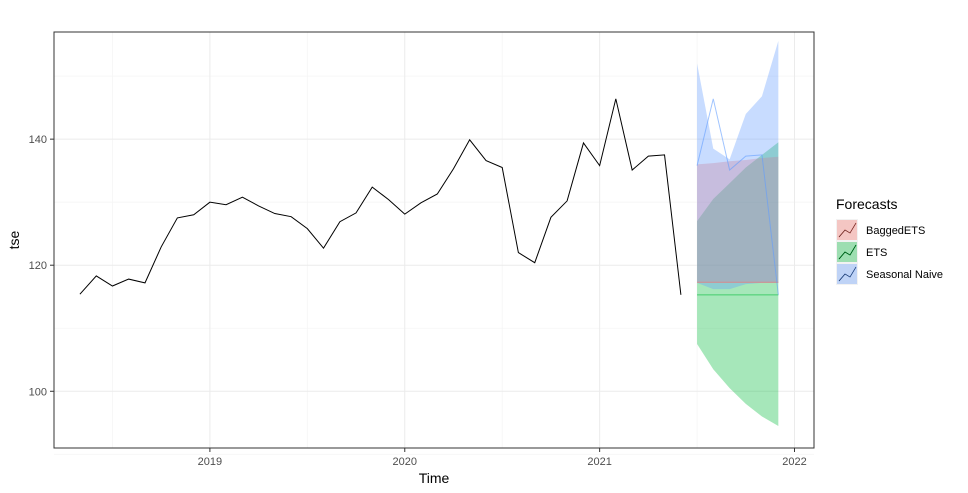  I want to click on legend-label-seasonal-naive: Seasonal Naive, so click(904, 275).